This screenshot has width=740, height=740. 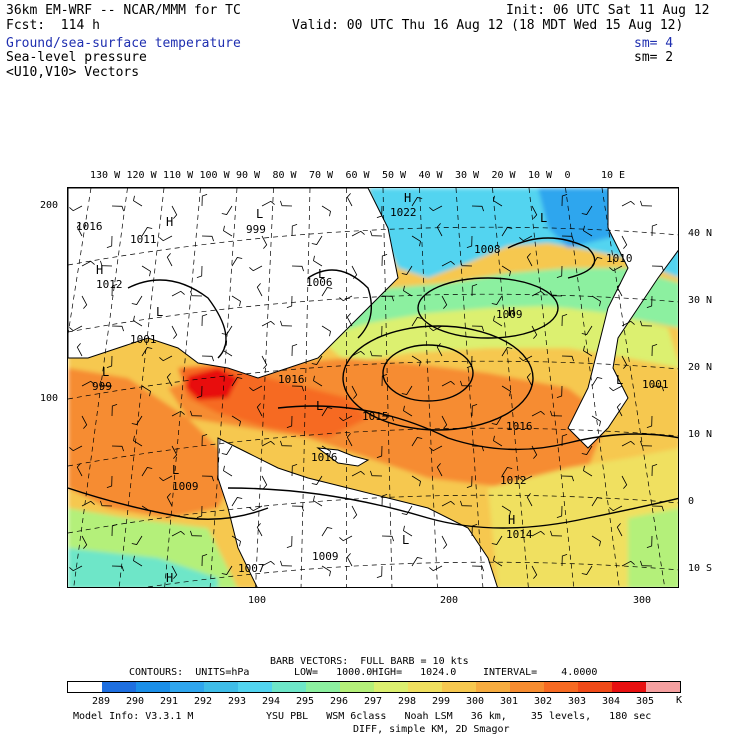 I want to click on system-label-5: H, so click(x=407, y=198).